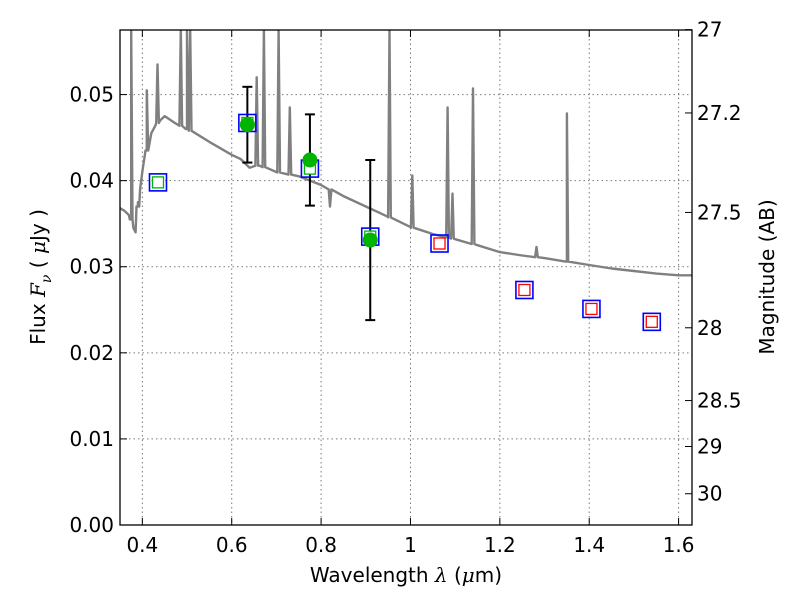  What do you see at coordinates (709, 446) in the screenshot?
I see `y2-tick-label: 29` at bounding box center [709, 446].